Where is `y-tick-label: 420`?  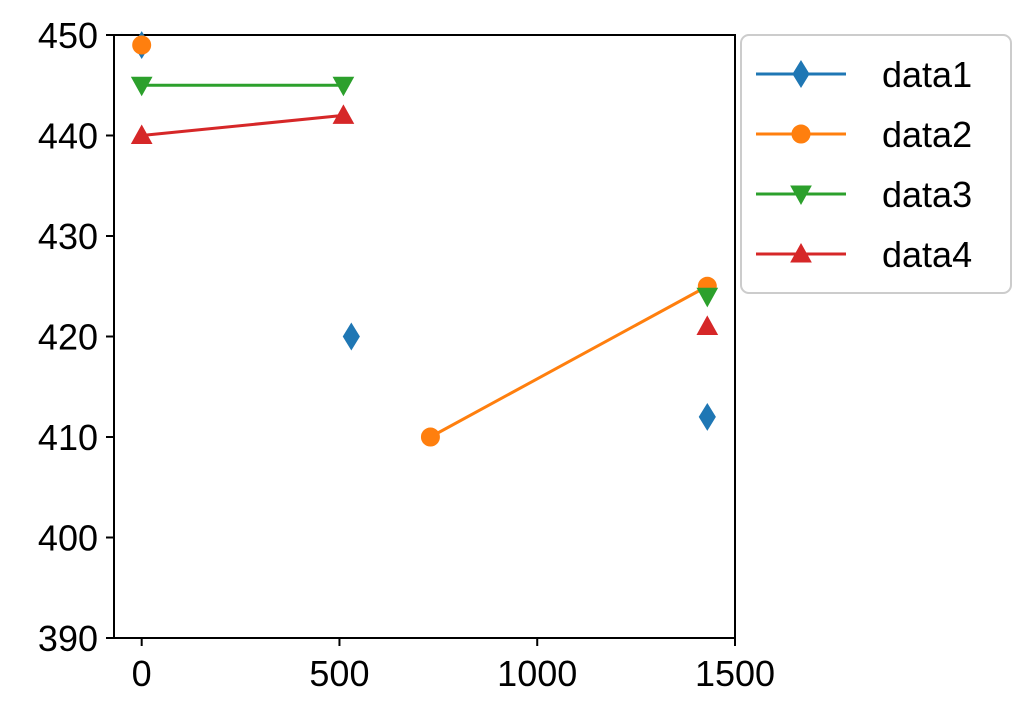
y-tick-label: 420 is located at coordinates (68, 337).